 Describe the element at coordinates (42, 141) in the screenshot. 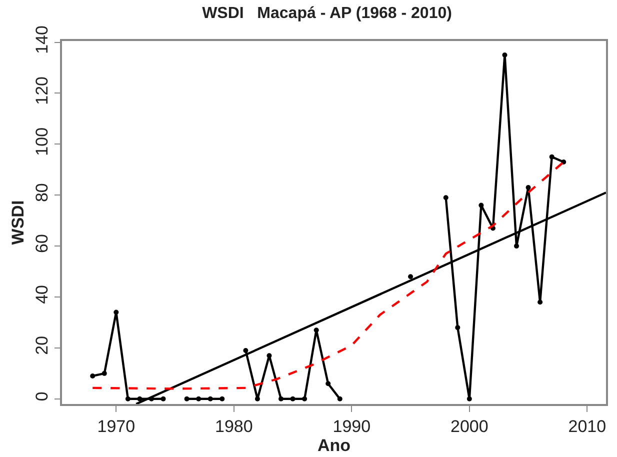

I see `y-tick-label: 100` at that location.